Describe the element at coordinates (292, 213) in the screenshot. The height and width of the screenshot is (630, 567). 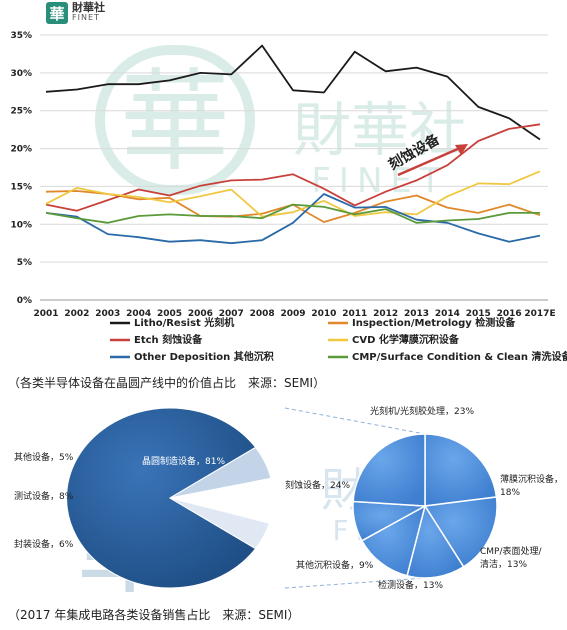
I see `series-line-cmp` at that location.